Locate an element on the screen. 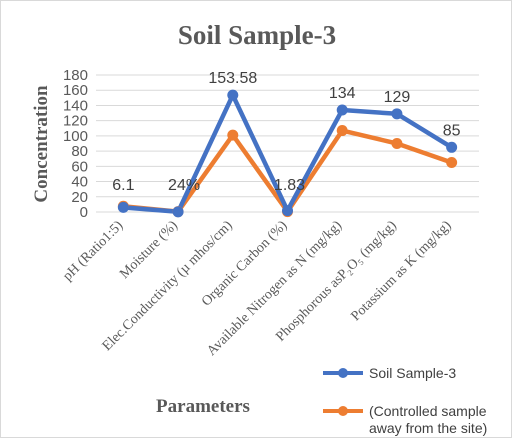 The height and width of the screenshot is (438, 512). x-tick-label: Potassium as K (mg/kg) is located at coordinates (401, 271).